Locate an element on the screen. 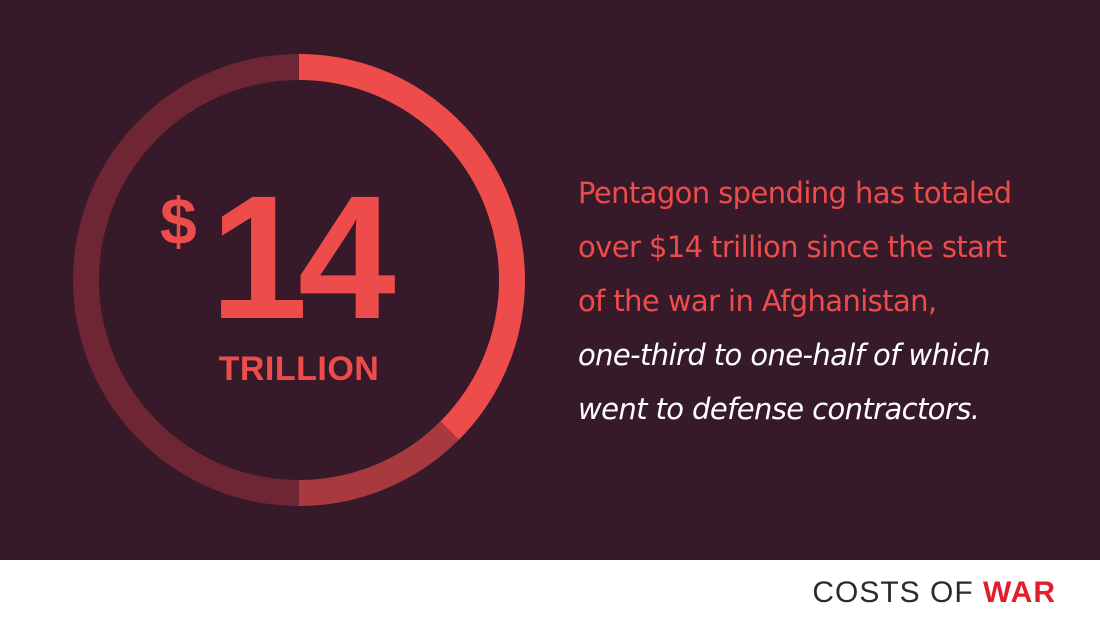 This screenshot has height=628, width=1100. caption-line-2: over $14 trillion since the start is located at coordinates (792, 247).